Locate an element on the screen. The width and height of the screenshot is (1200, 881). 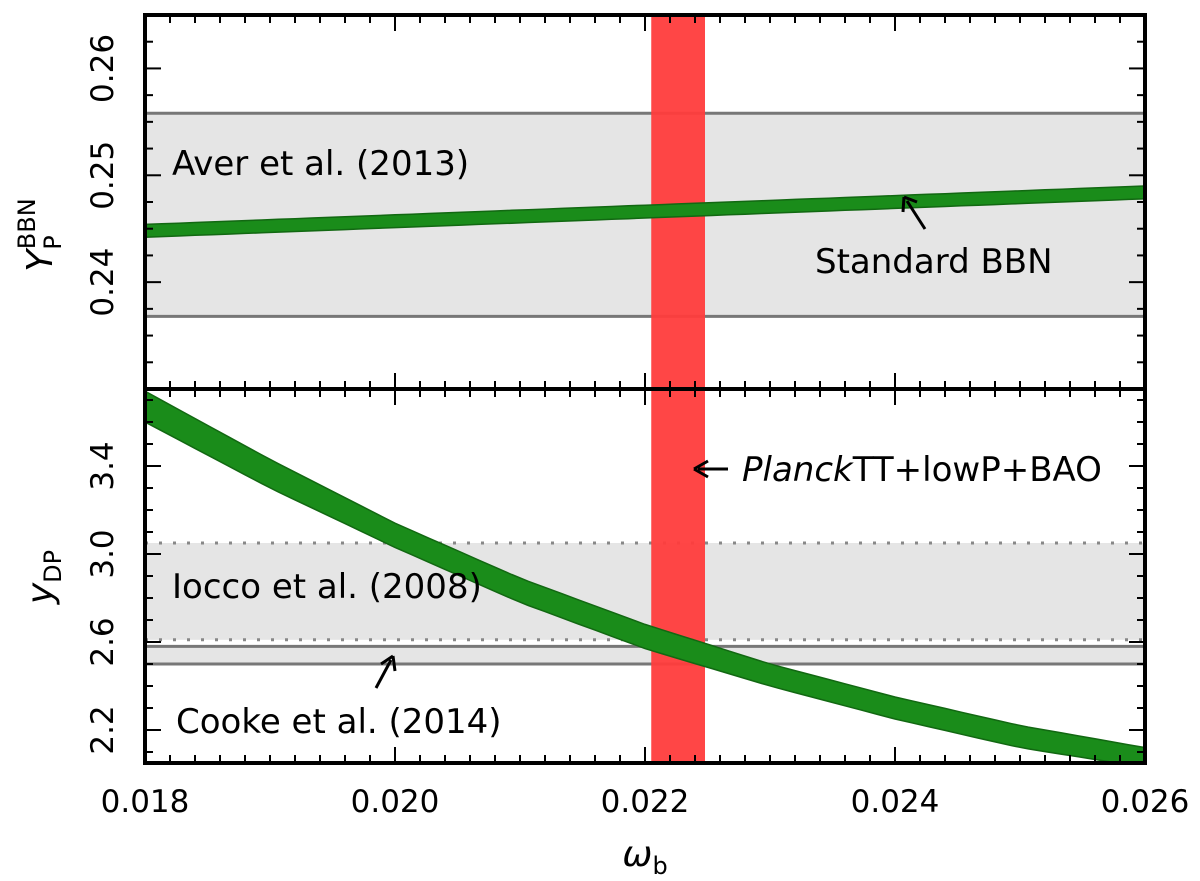
top-ylabel: YPBBN is located at coordinates (40, 234).